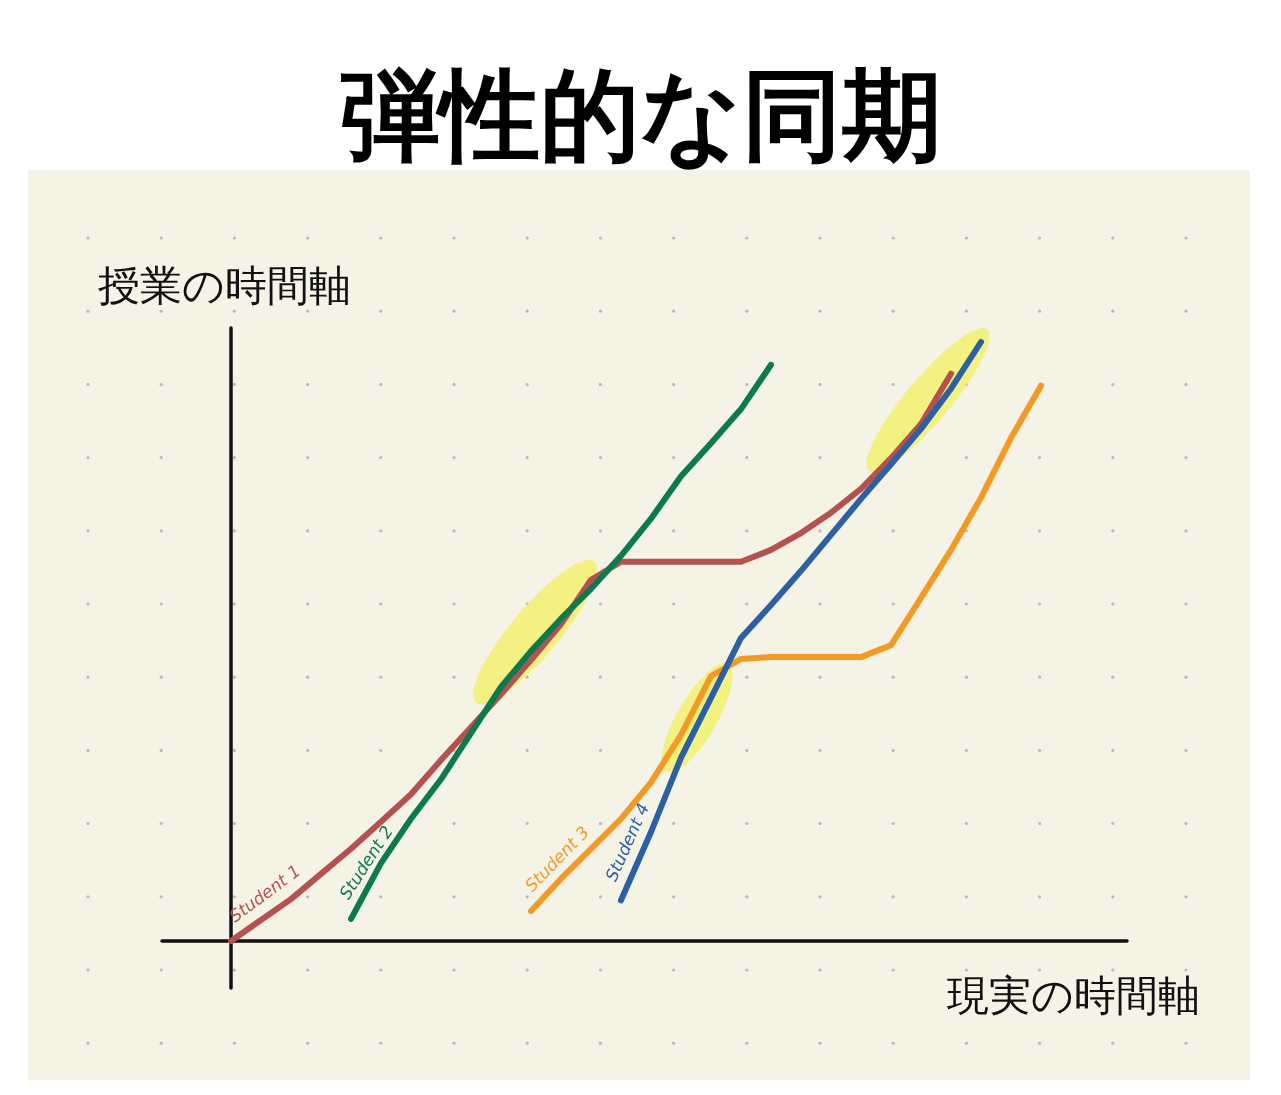 This screenshot has height=1095, width=1281. What do you see at coordinates (640, 115) in the screenshot?
I see `chart-title: 弾性的な同期` at bounding box center [640, 115].